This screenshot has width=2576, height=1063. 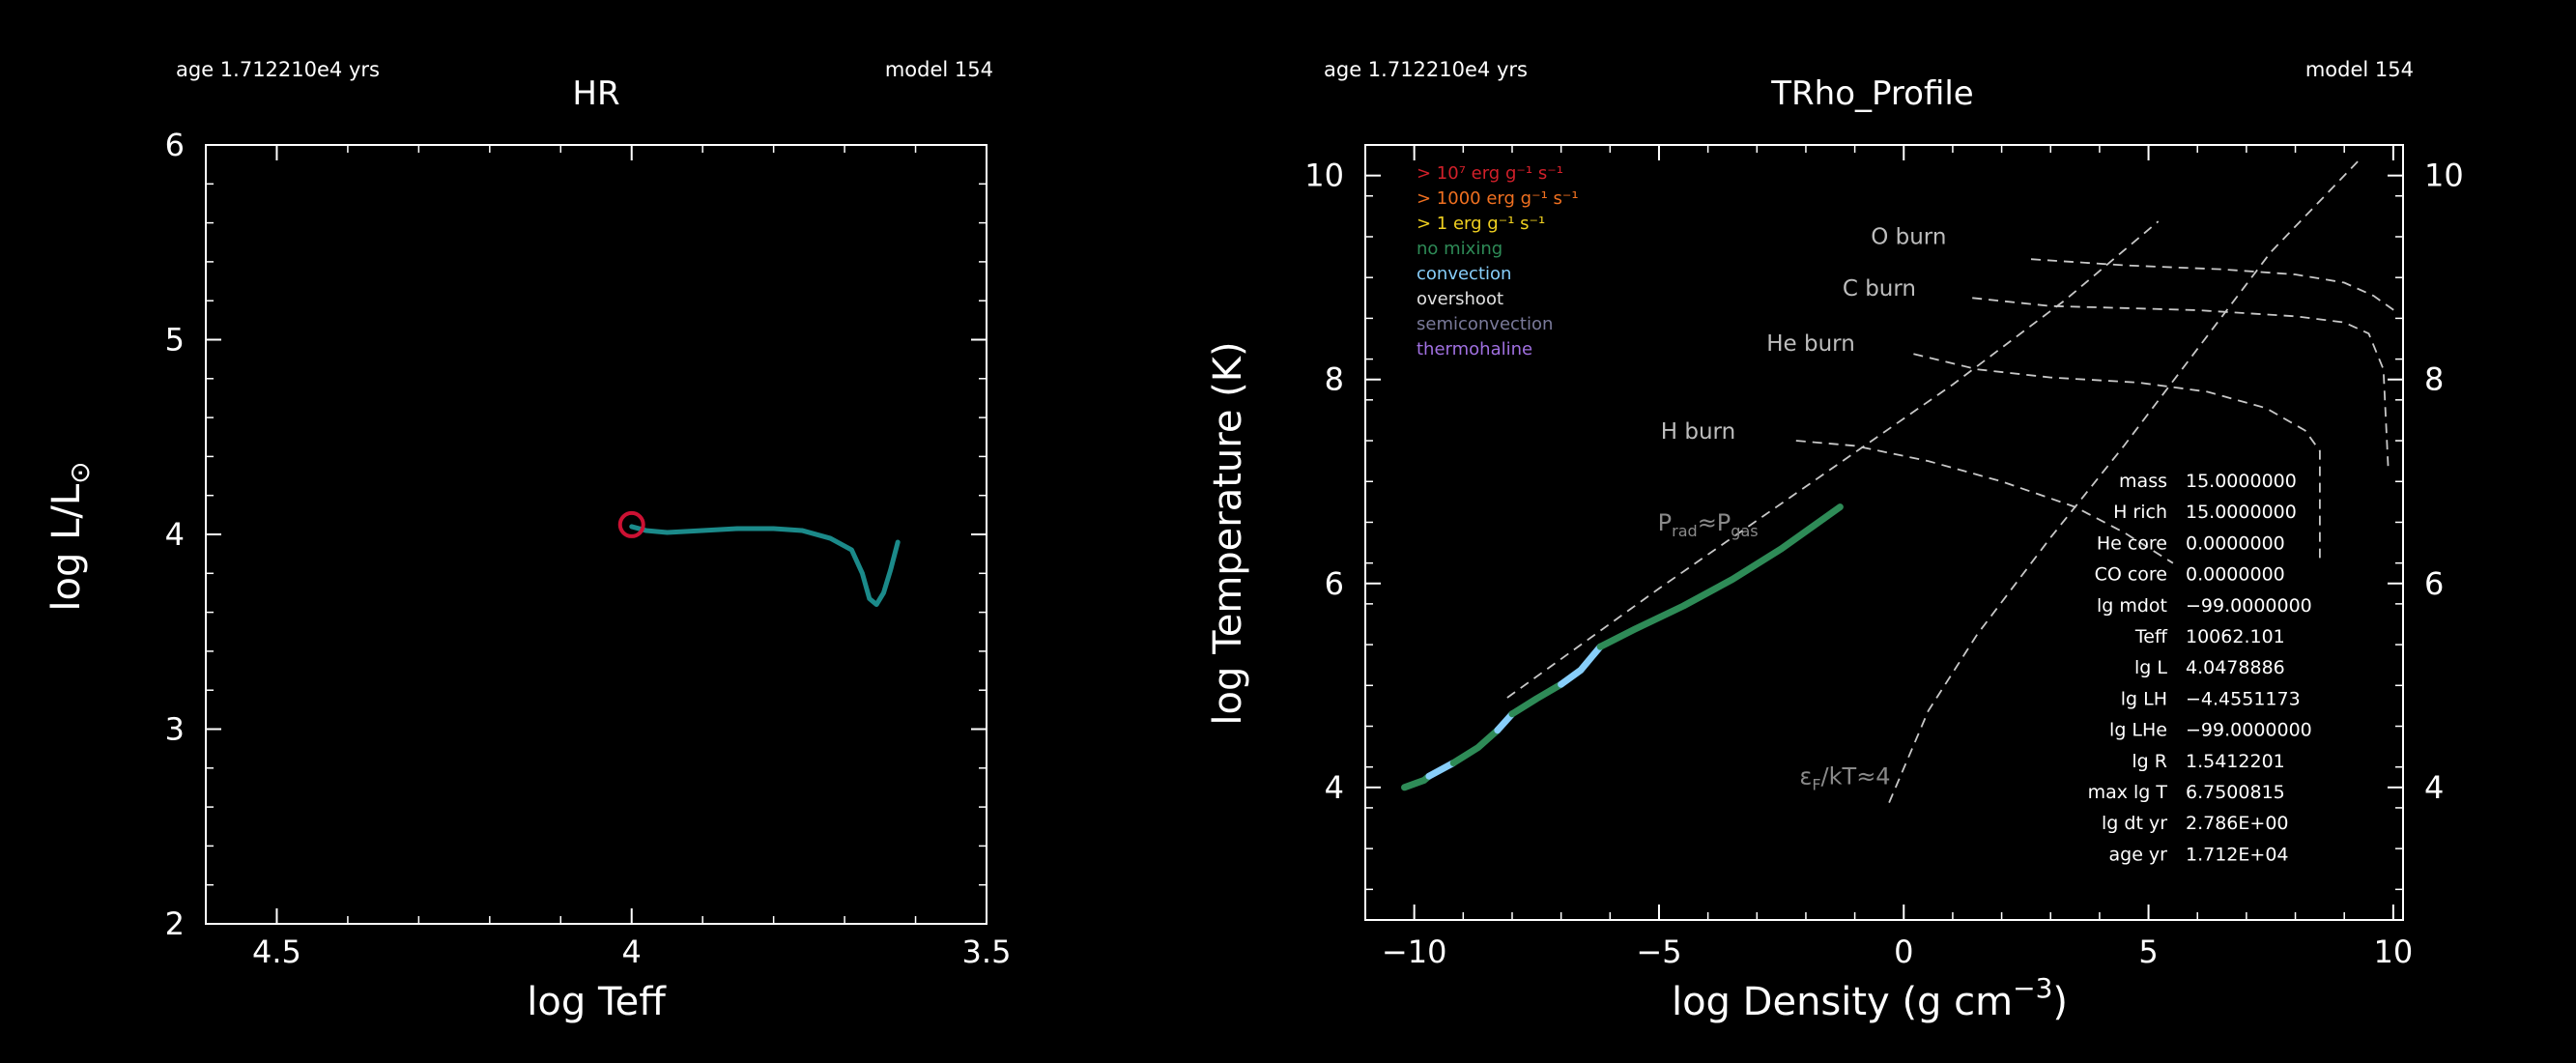 What do you see at coordinates (2236, 636) in the screenshot?
I see `trho-info-value: 10062.101` at bounding box center [2236, 636].